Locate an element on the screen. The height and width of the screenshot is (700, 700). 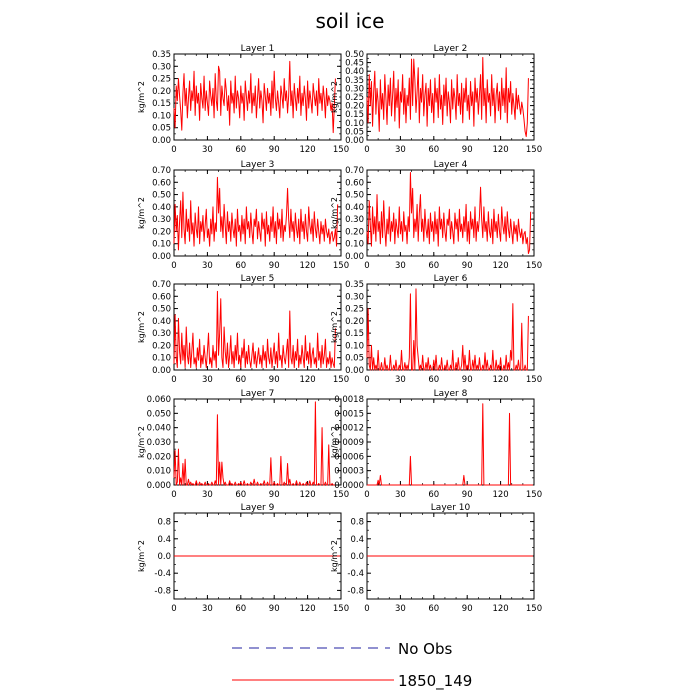
layer-1-xtick-label: 90 is located at coordinates (274, 150).